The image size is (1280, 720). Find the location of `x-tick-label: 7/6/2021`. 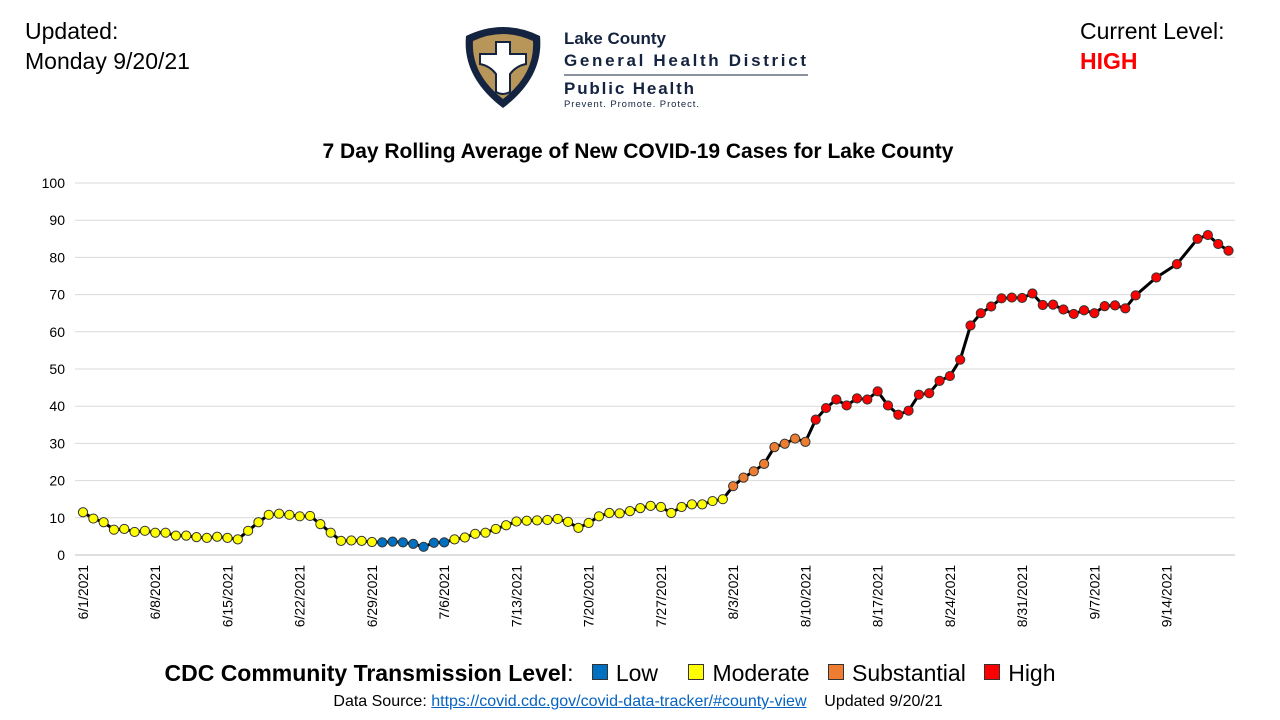

x-tick-label: 7/6/2021 is located at coordinates (444, 592).